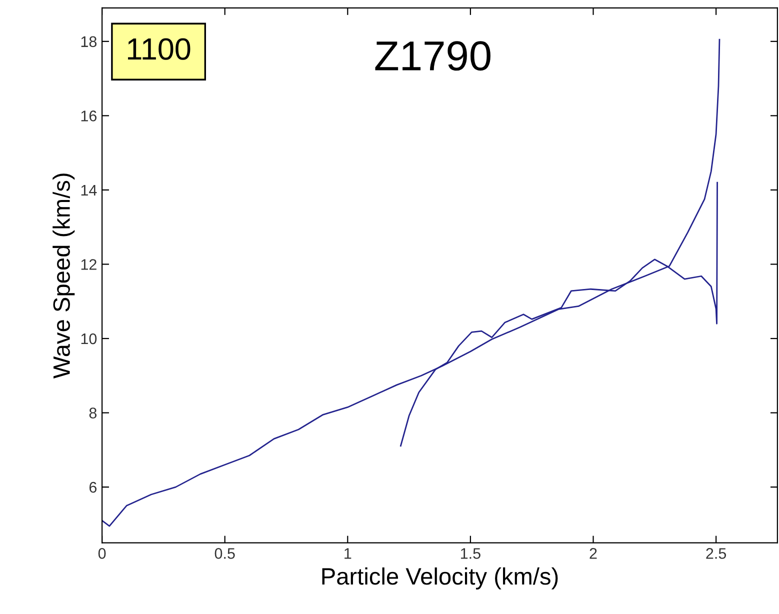 The height and width of the screenshot is (614, 779). I want to click on y-tick-label: 12, so click(88, 264).